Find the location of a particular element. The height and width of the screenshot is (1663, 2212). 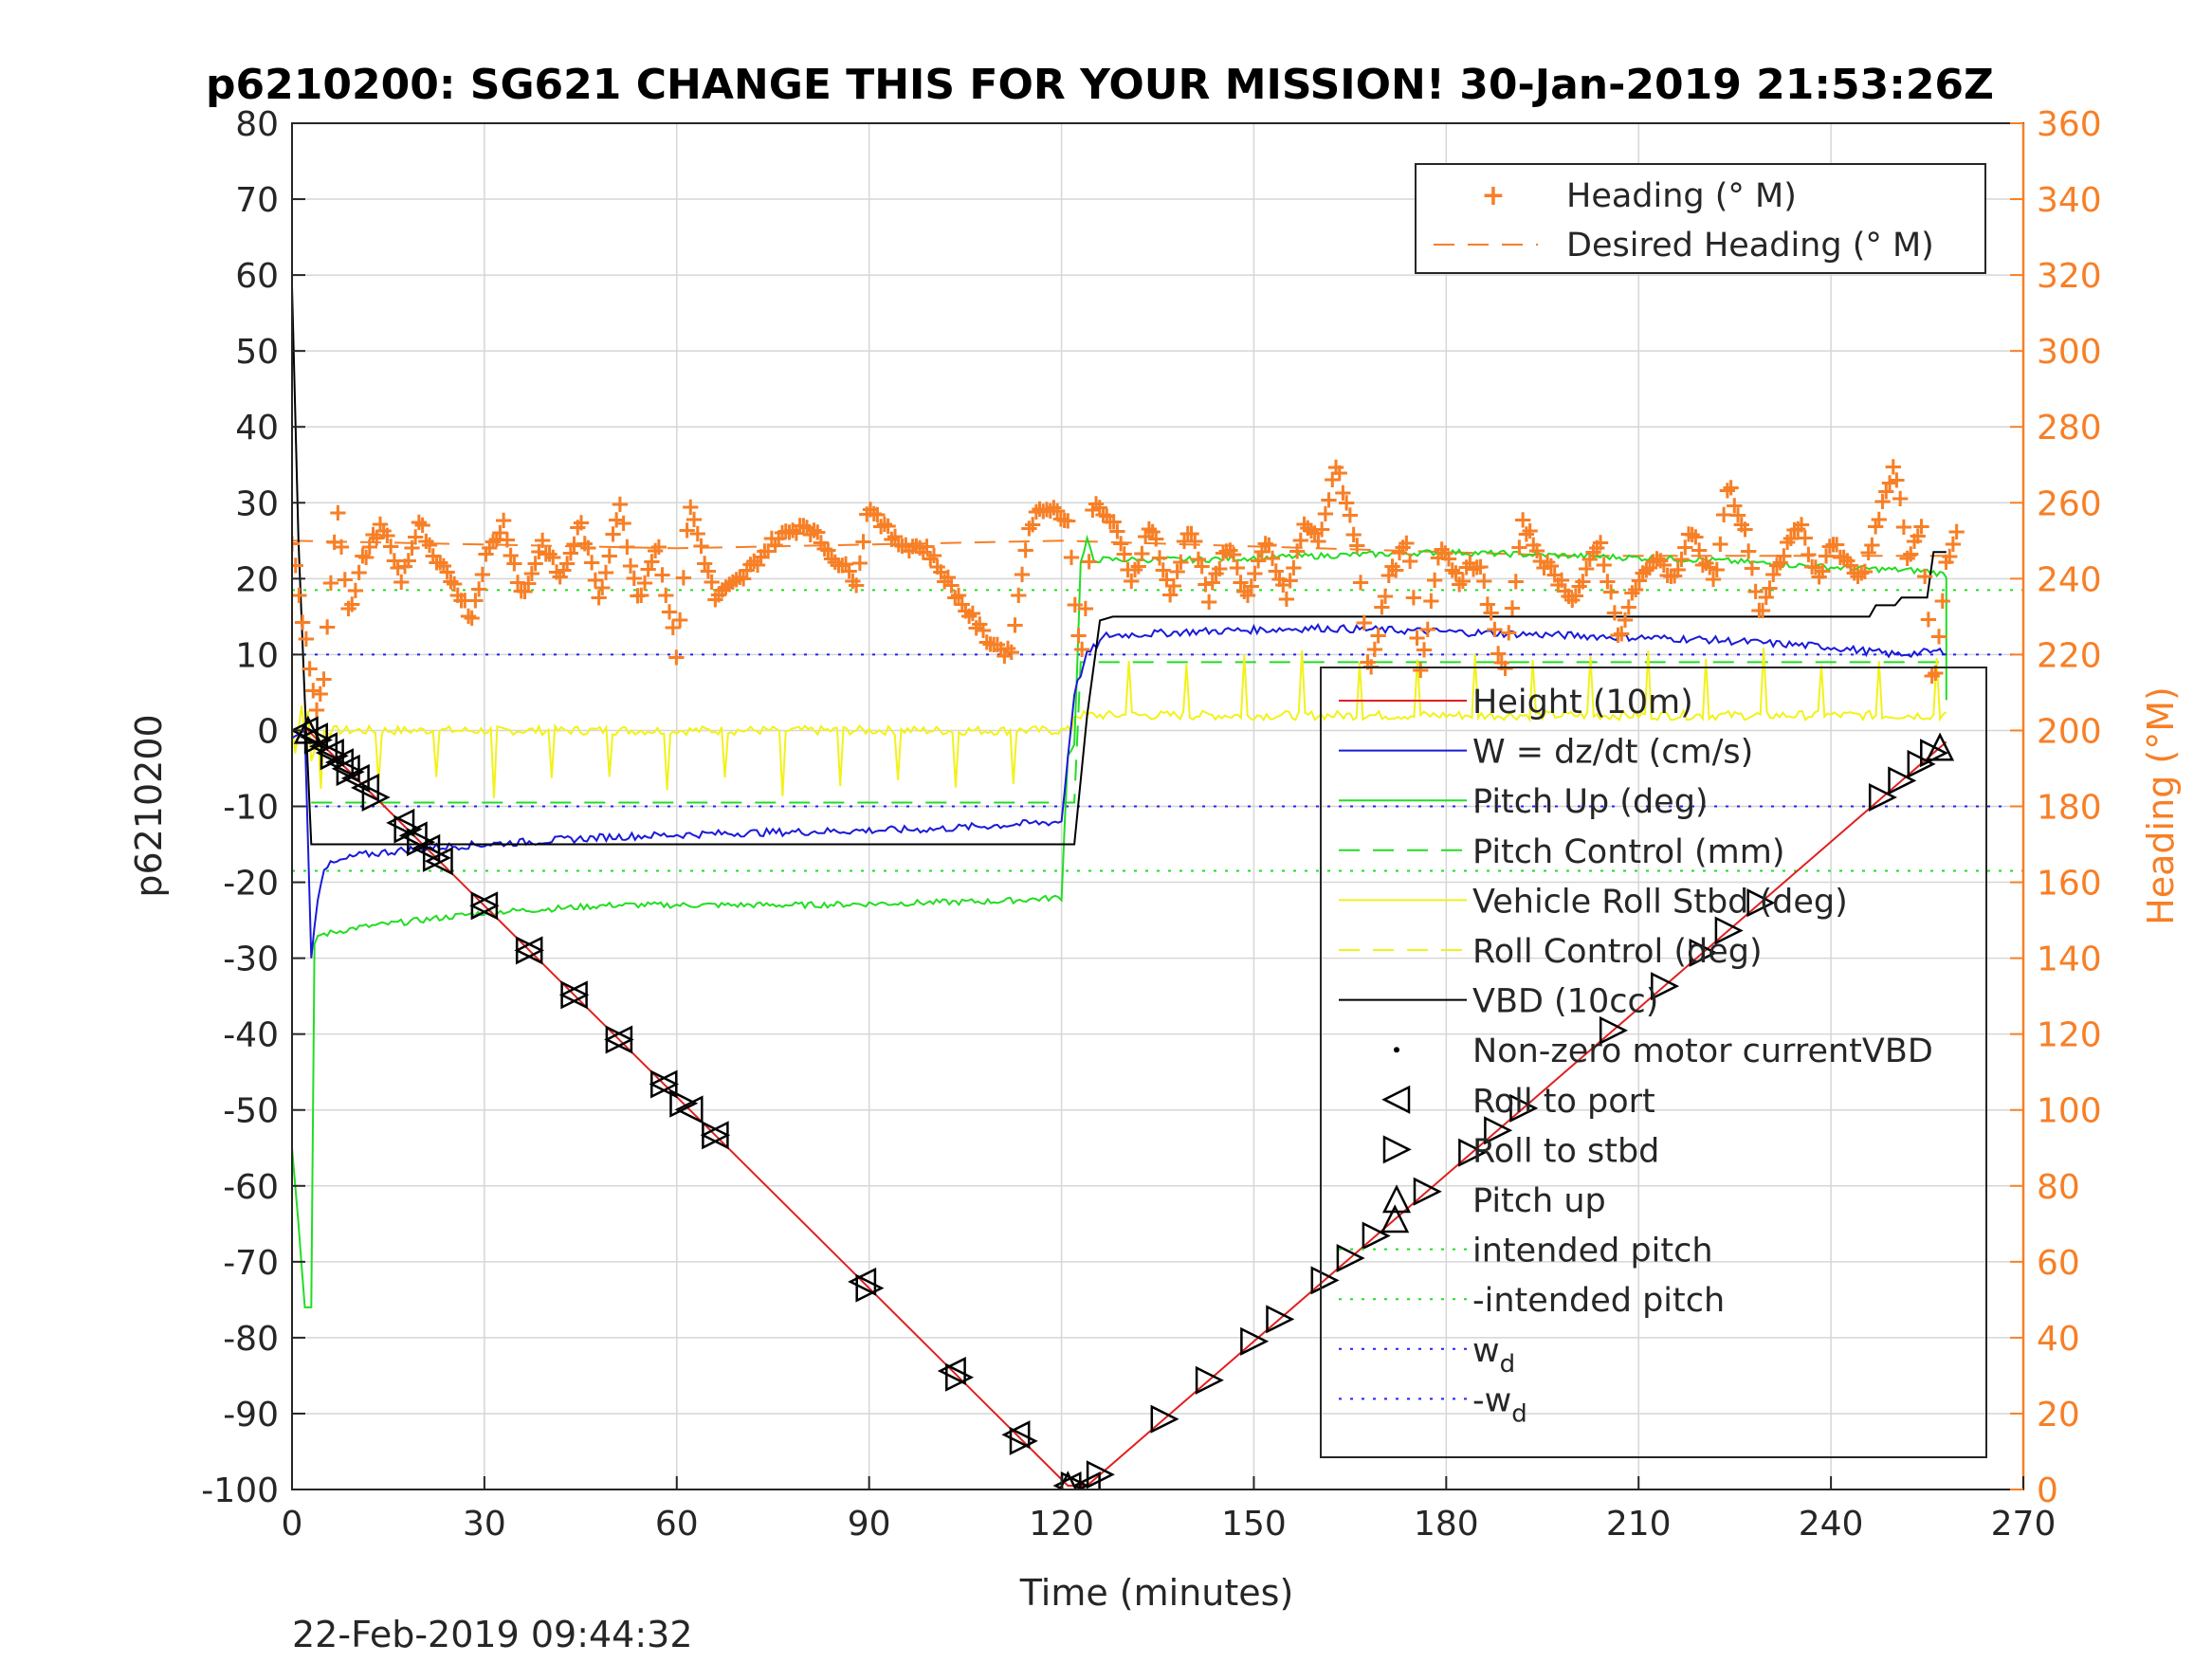

pitch-control-line is located at coordinates (1129, 733).